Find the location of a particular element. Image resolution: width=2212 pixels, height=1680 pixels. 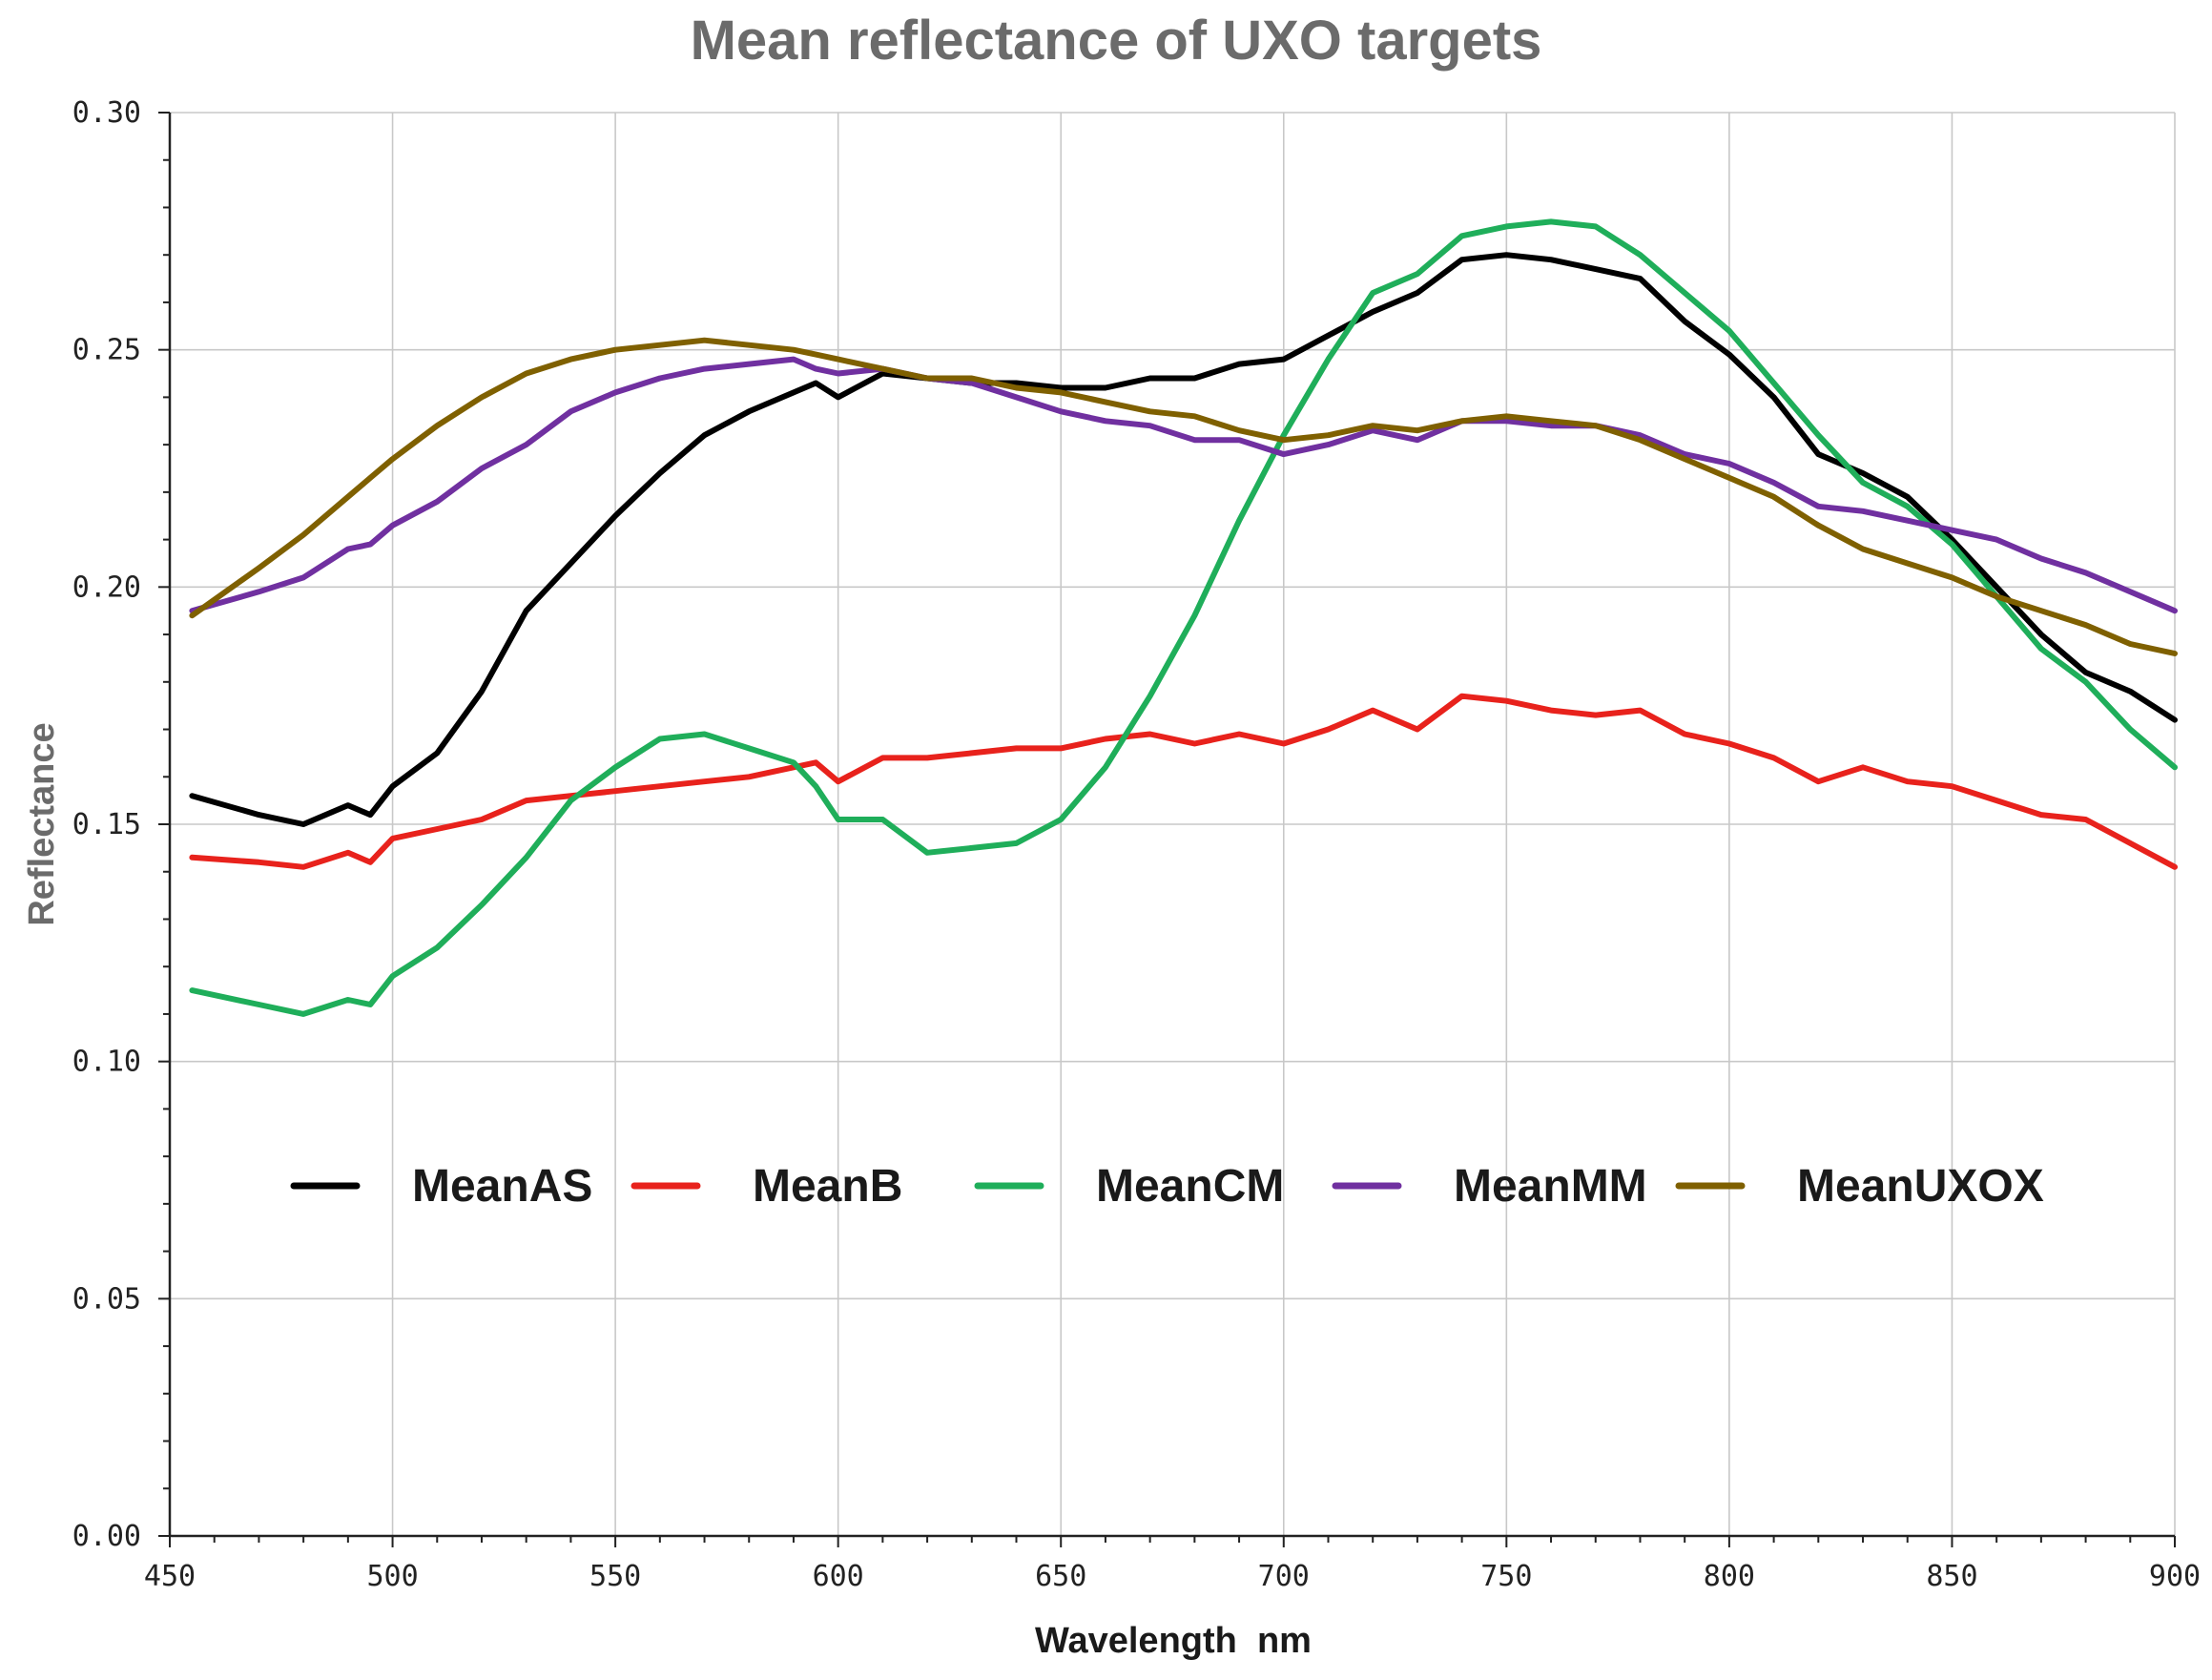

x-tick-label: 650 is located at coordinates (1060, 1576).